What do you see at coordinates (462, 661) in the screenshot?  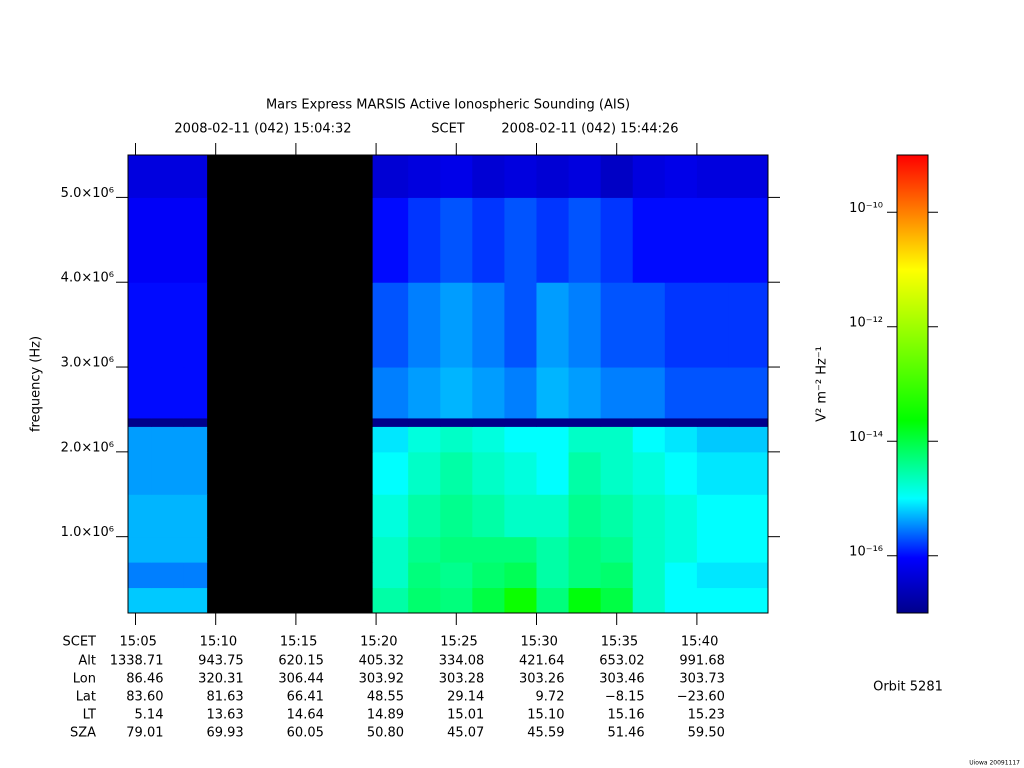 I see `table-cell: 334.08` at bounding box center [462, 661].